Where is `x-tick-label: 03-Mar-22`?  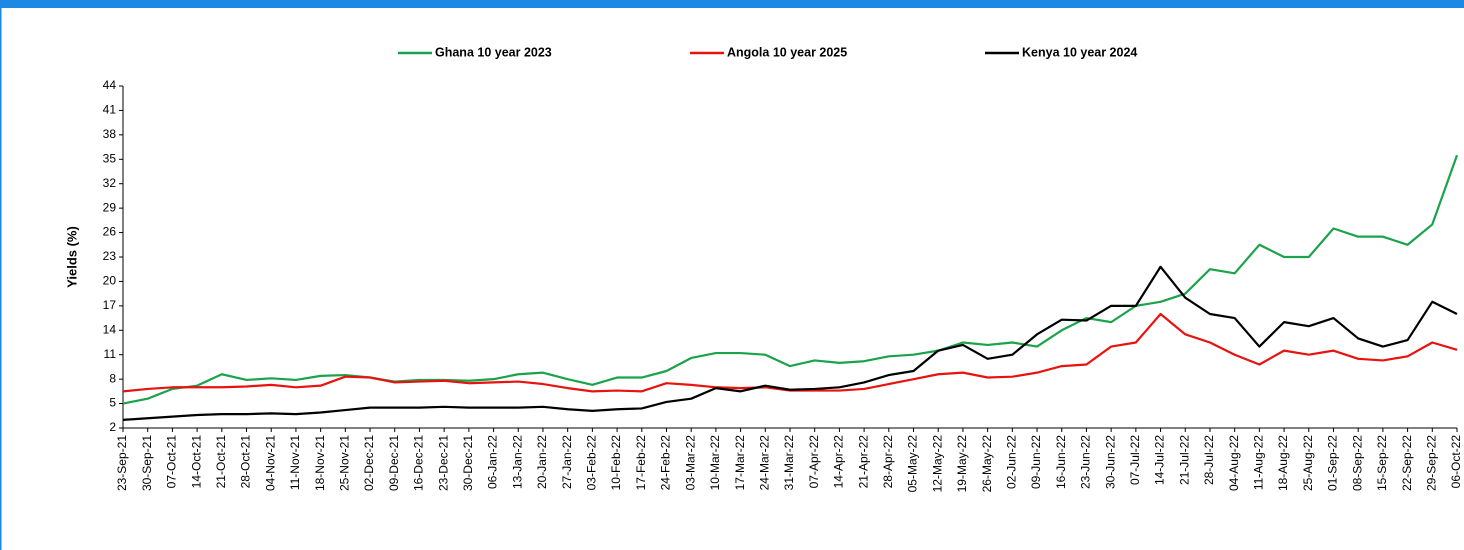
x-tick-label: 03-Mar-22 is located at coordinates (690, 463).